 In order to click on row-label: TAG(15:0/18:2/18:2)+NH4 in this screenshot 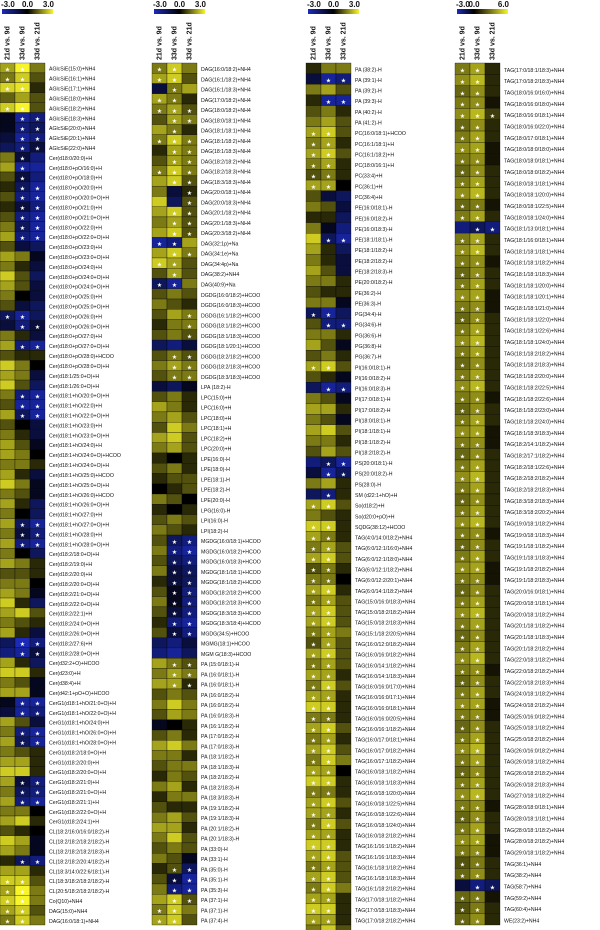, I will do `click(385, 613)`.